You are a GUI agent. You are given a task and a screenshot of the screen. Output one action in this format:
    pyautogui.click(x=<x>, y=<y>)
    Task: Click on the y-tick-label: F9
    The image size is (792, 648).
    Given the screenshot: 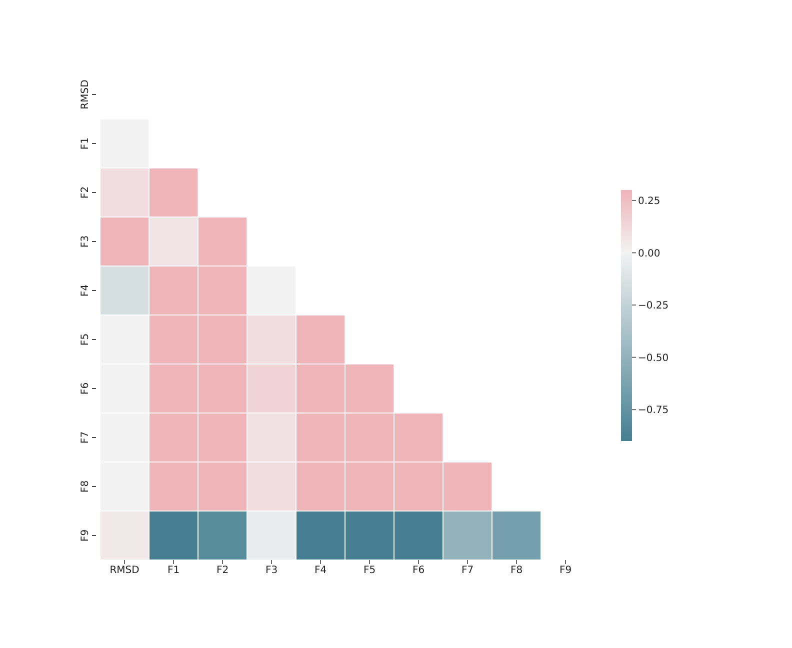 What is the action you would take?
    pyautogui.click(x=85, y=535)
    